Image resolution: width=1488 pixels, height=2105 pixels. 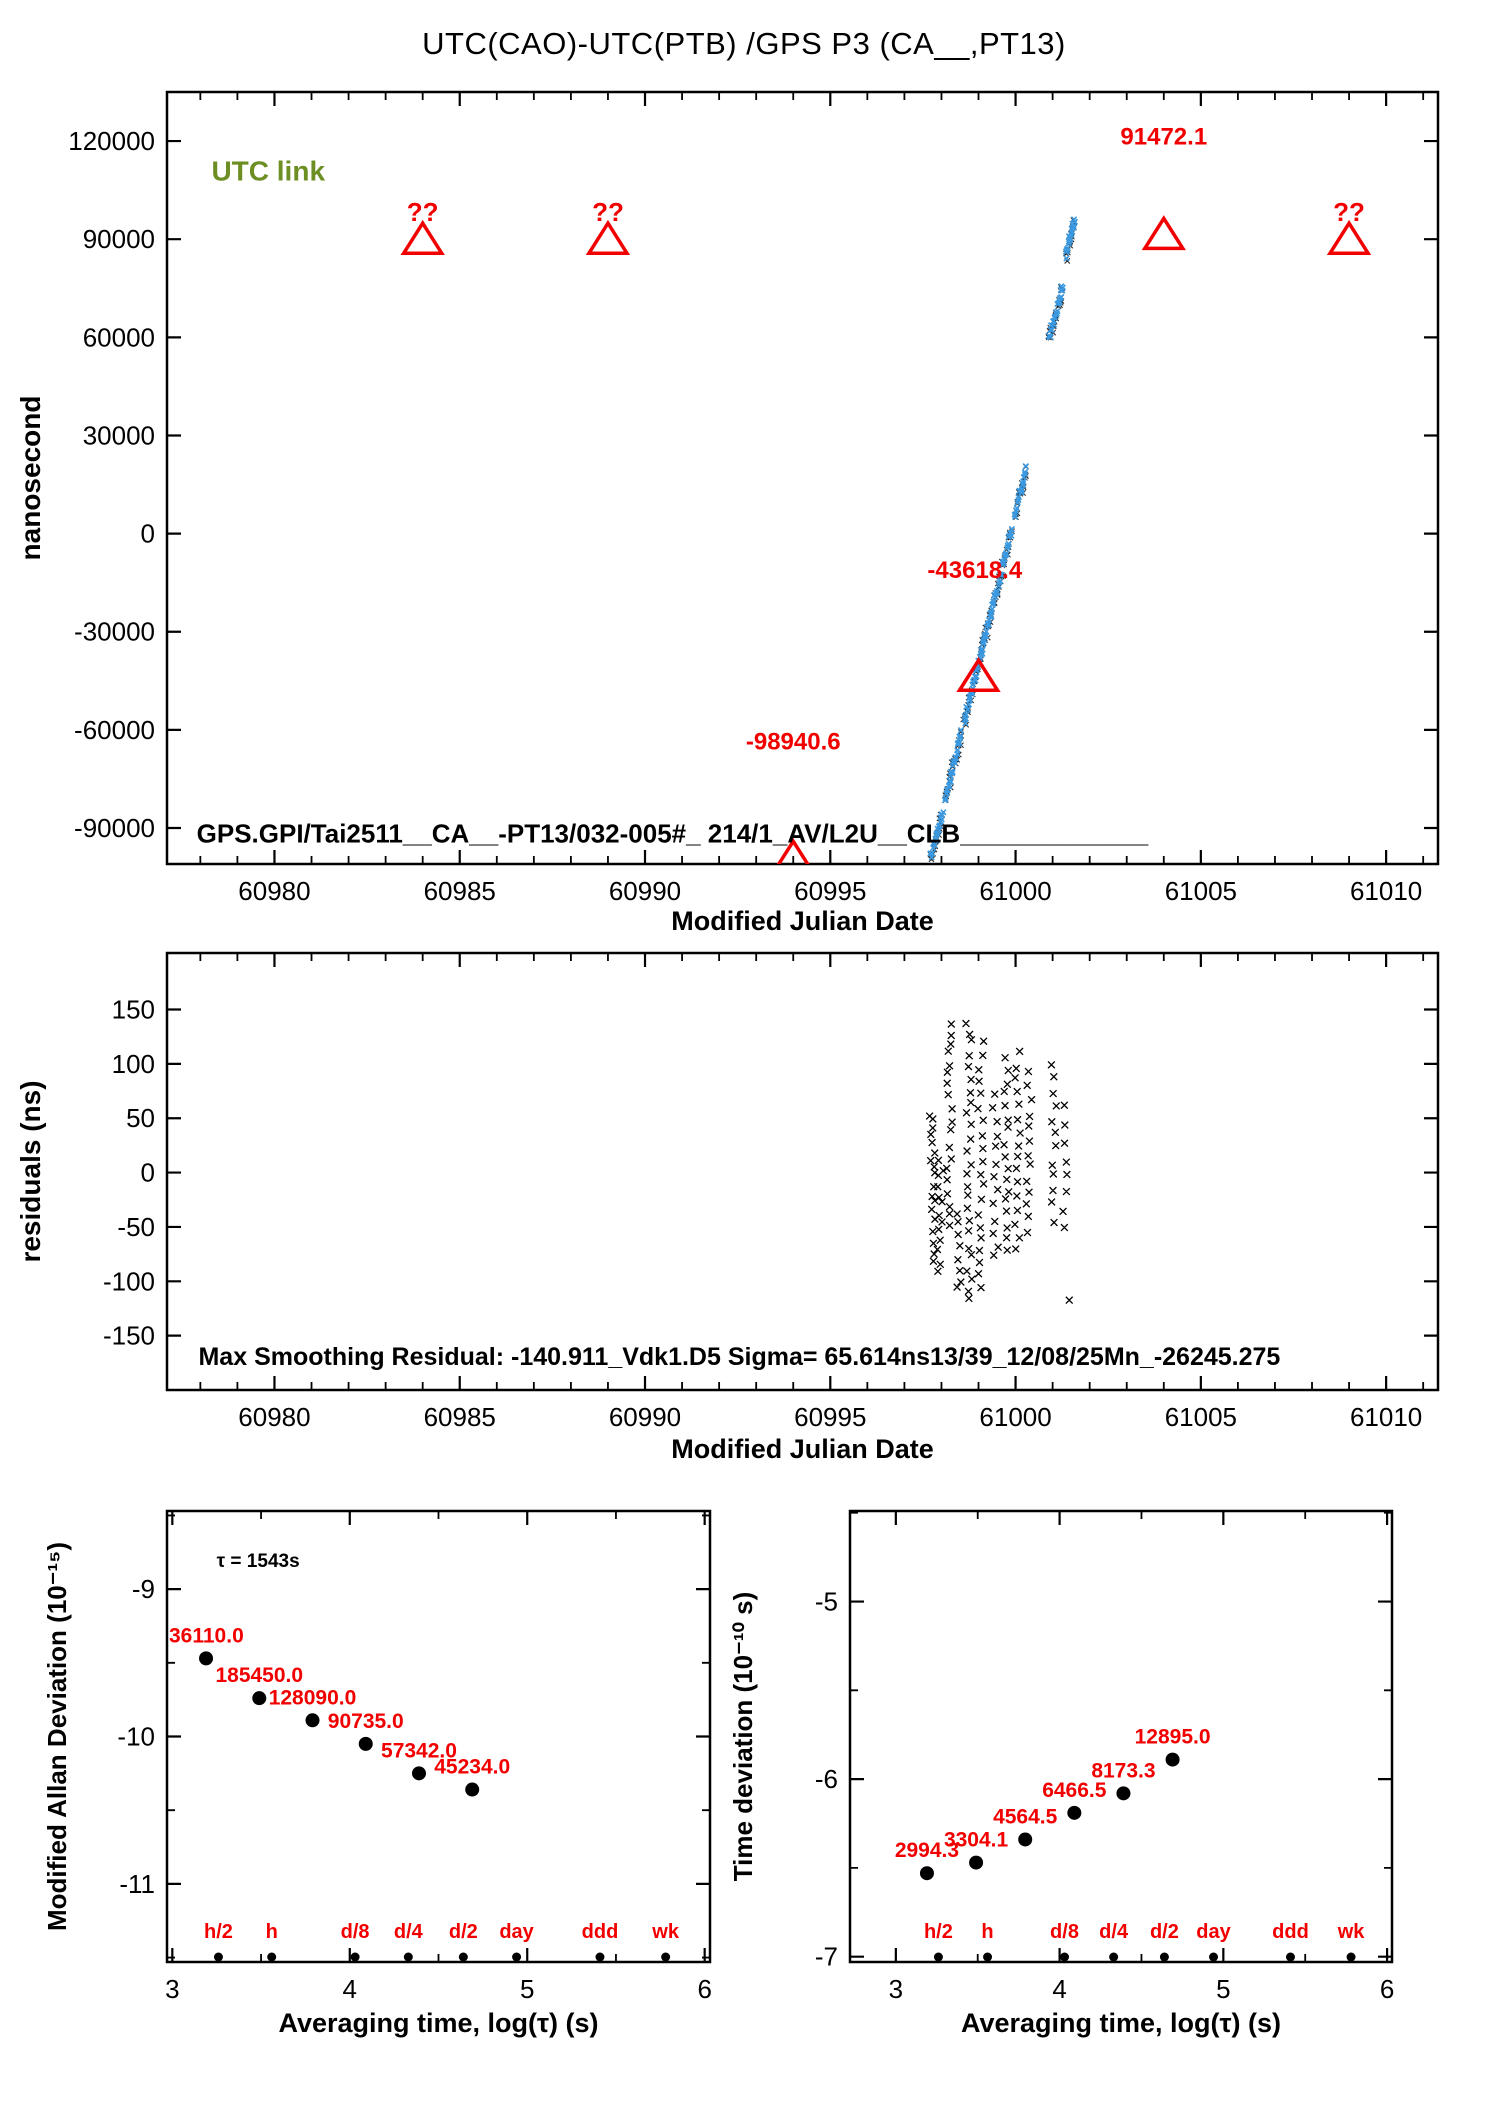 What do you see at coordinates (516, 1932) in the screenshot?
I see `tau-marker-label: day` at bounding box center [516, 1932].